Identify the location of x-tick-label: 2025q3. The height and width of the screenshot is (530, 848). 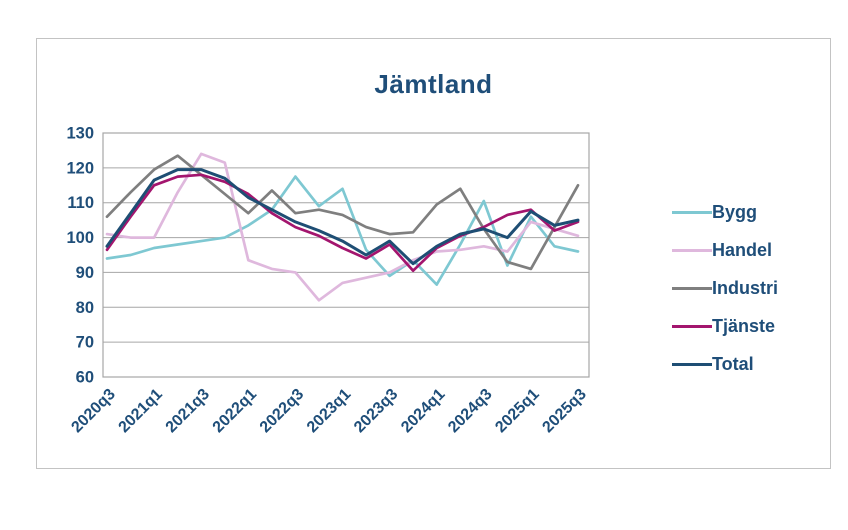
(564, 411).